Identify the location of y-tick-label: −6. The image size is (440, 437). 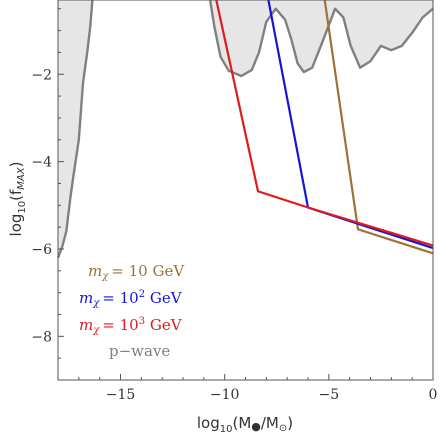
(41, 250).